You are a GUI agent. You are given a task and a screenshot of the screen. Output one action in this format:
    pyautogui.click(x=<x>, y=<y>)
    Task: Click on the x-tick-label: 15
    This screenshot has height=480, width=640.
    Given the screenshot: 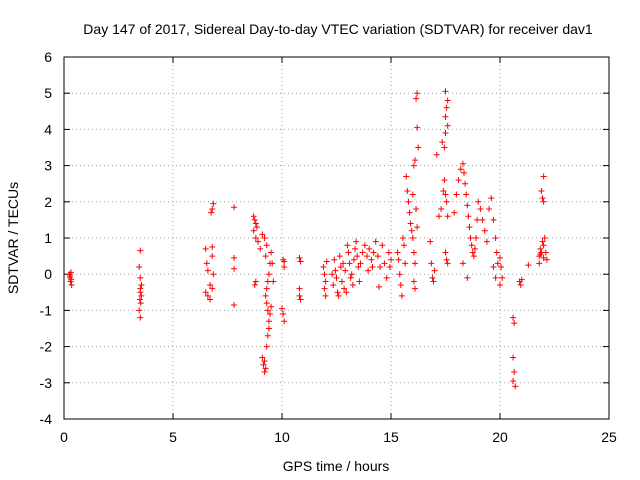 What is the action you would take?
    pyautogui.click(x=391, y=437)
    